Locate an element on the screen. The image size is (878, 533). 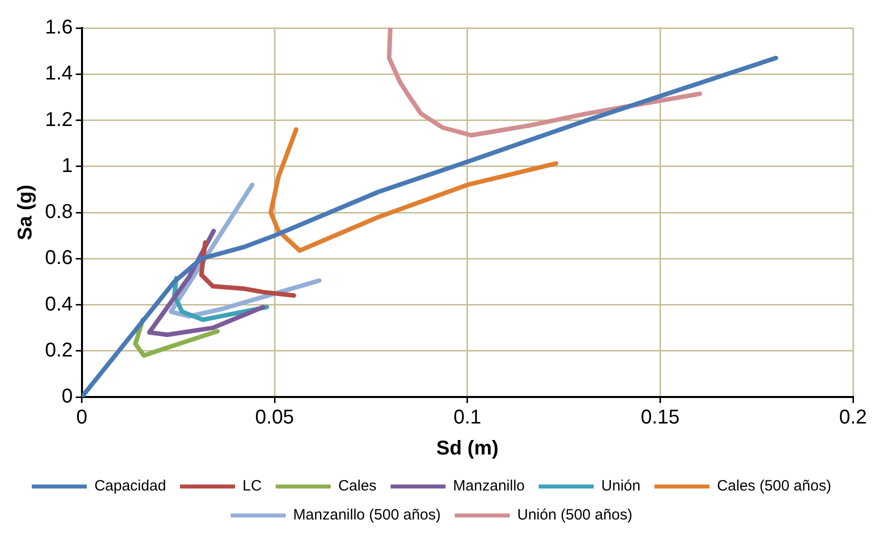
y-tick-label: 1.6 is located at coordinates (58, 27).